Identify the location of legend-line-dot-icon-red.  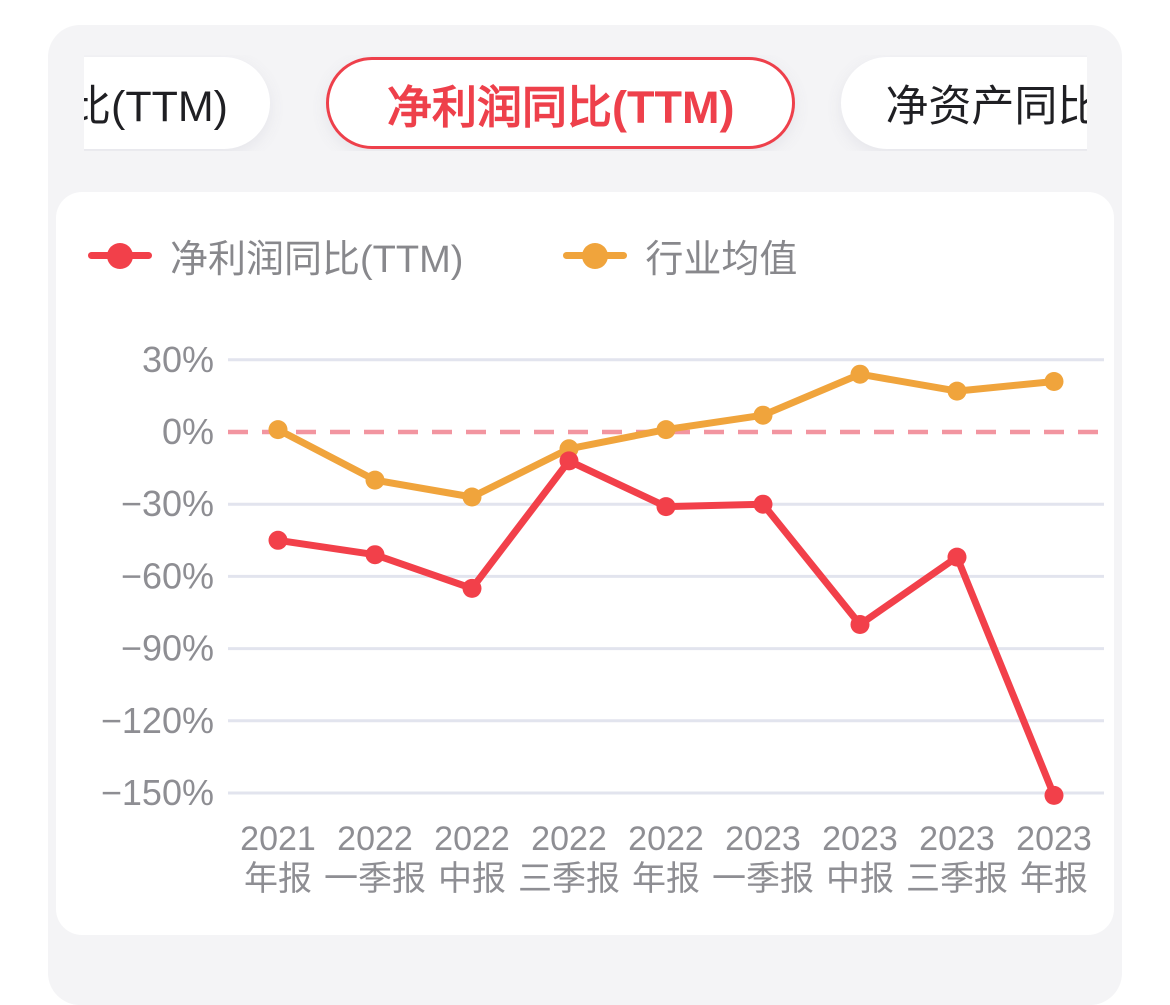
(120, 255).